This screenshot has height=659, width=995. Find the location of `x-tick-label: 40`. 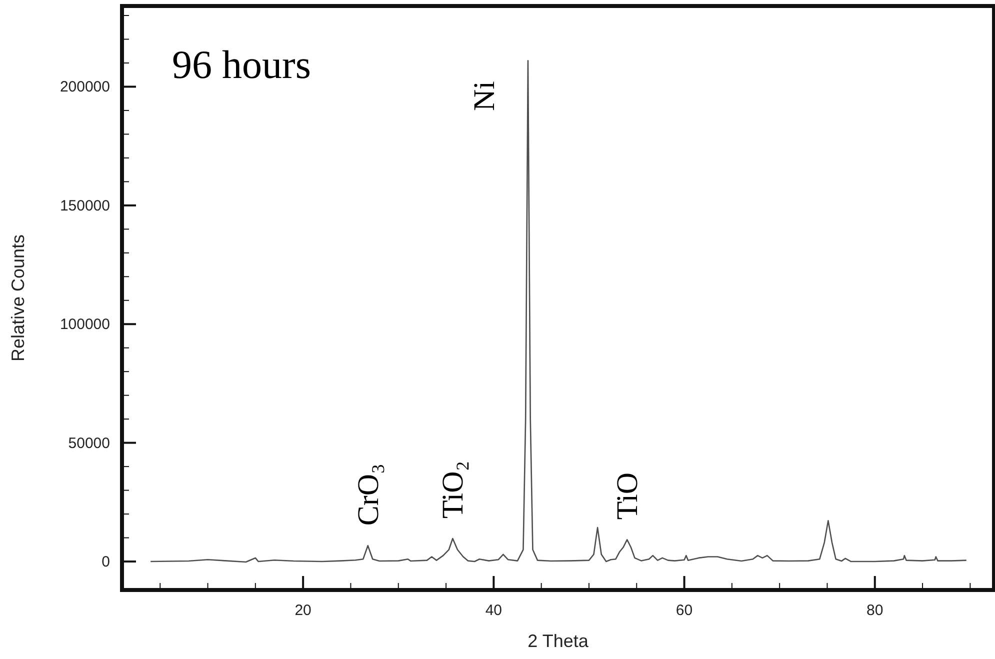

x-tick-label: 40 is located at coordinates (493, 610).